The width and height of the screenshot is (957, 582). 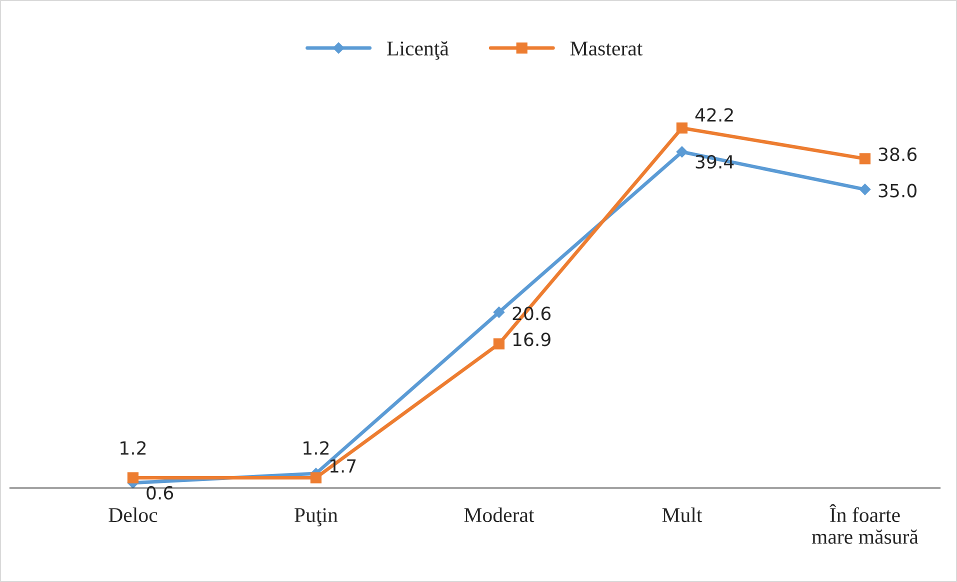 What do you see at coordinates (133, 514) in the screenshot?
I see `x-tick-label: Deloc` at bounding box center [133, 514].